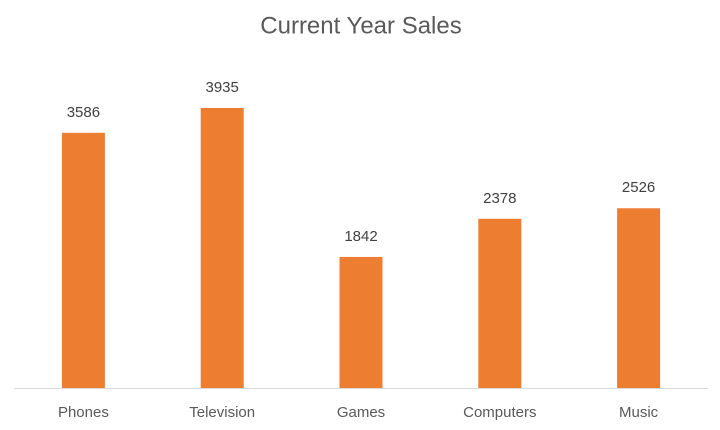  Describe the element at coordinates (222, 412) in the screenshot. I see `x-tick-label: Television` at that location.